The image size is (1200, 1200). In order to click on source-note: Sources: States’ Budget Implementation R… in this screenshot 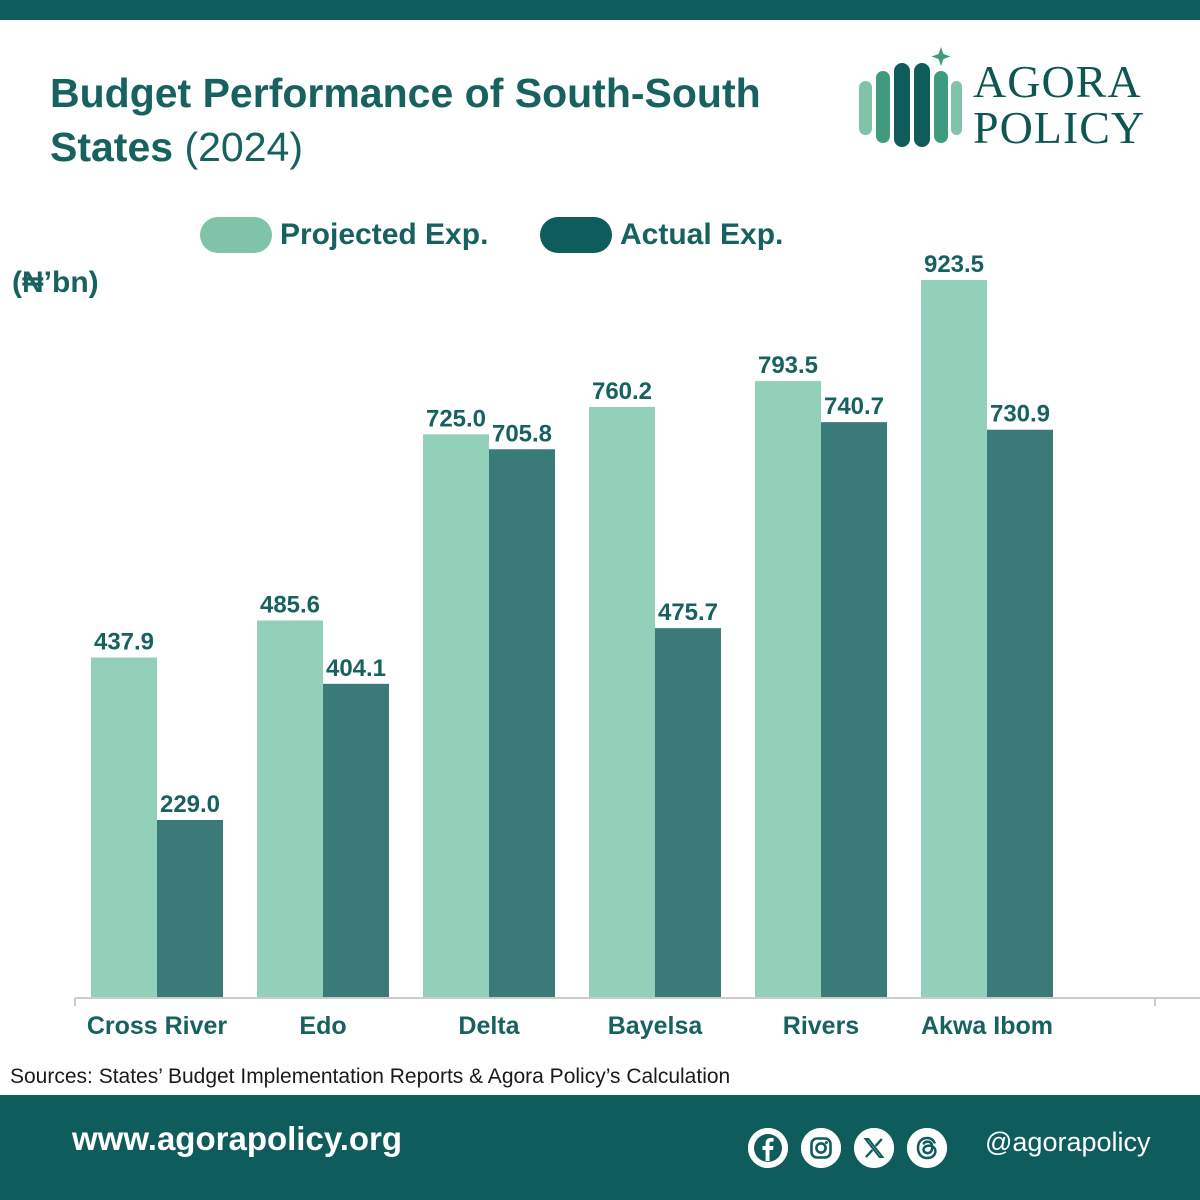, I will do `click(370, 1076)`.